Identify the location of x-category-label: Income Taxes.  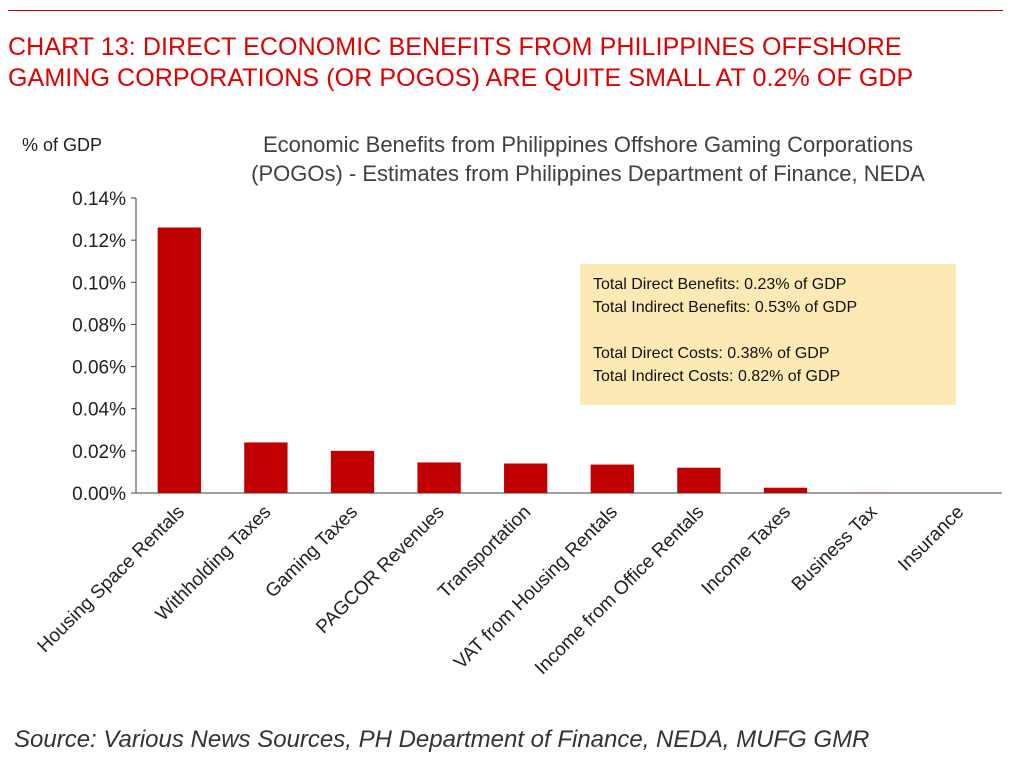
(747, 551).